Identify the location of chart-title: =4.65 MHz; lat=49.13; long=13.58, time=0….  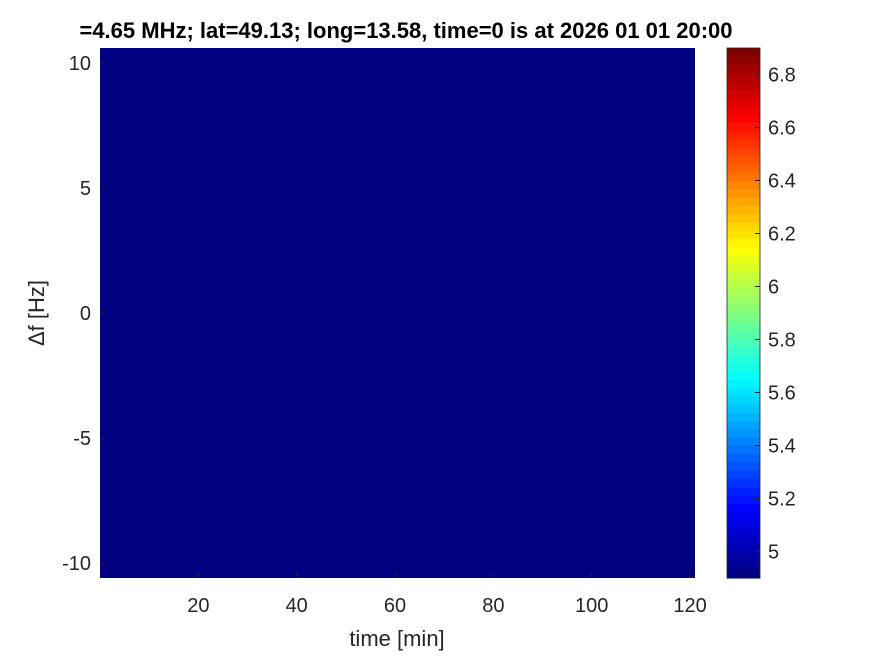
(405, 30).